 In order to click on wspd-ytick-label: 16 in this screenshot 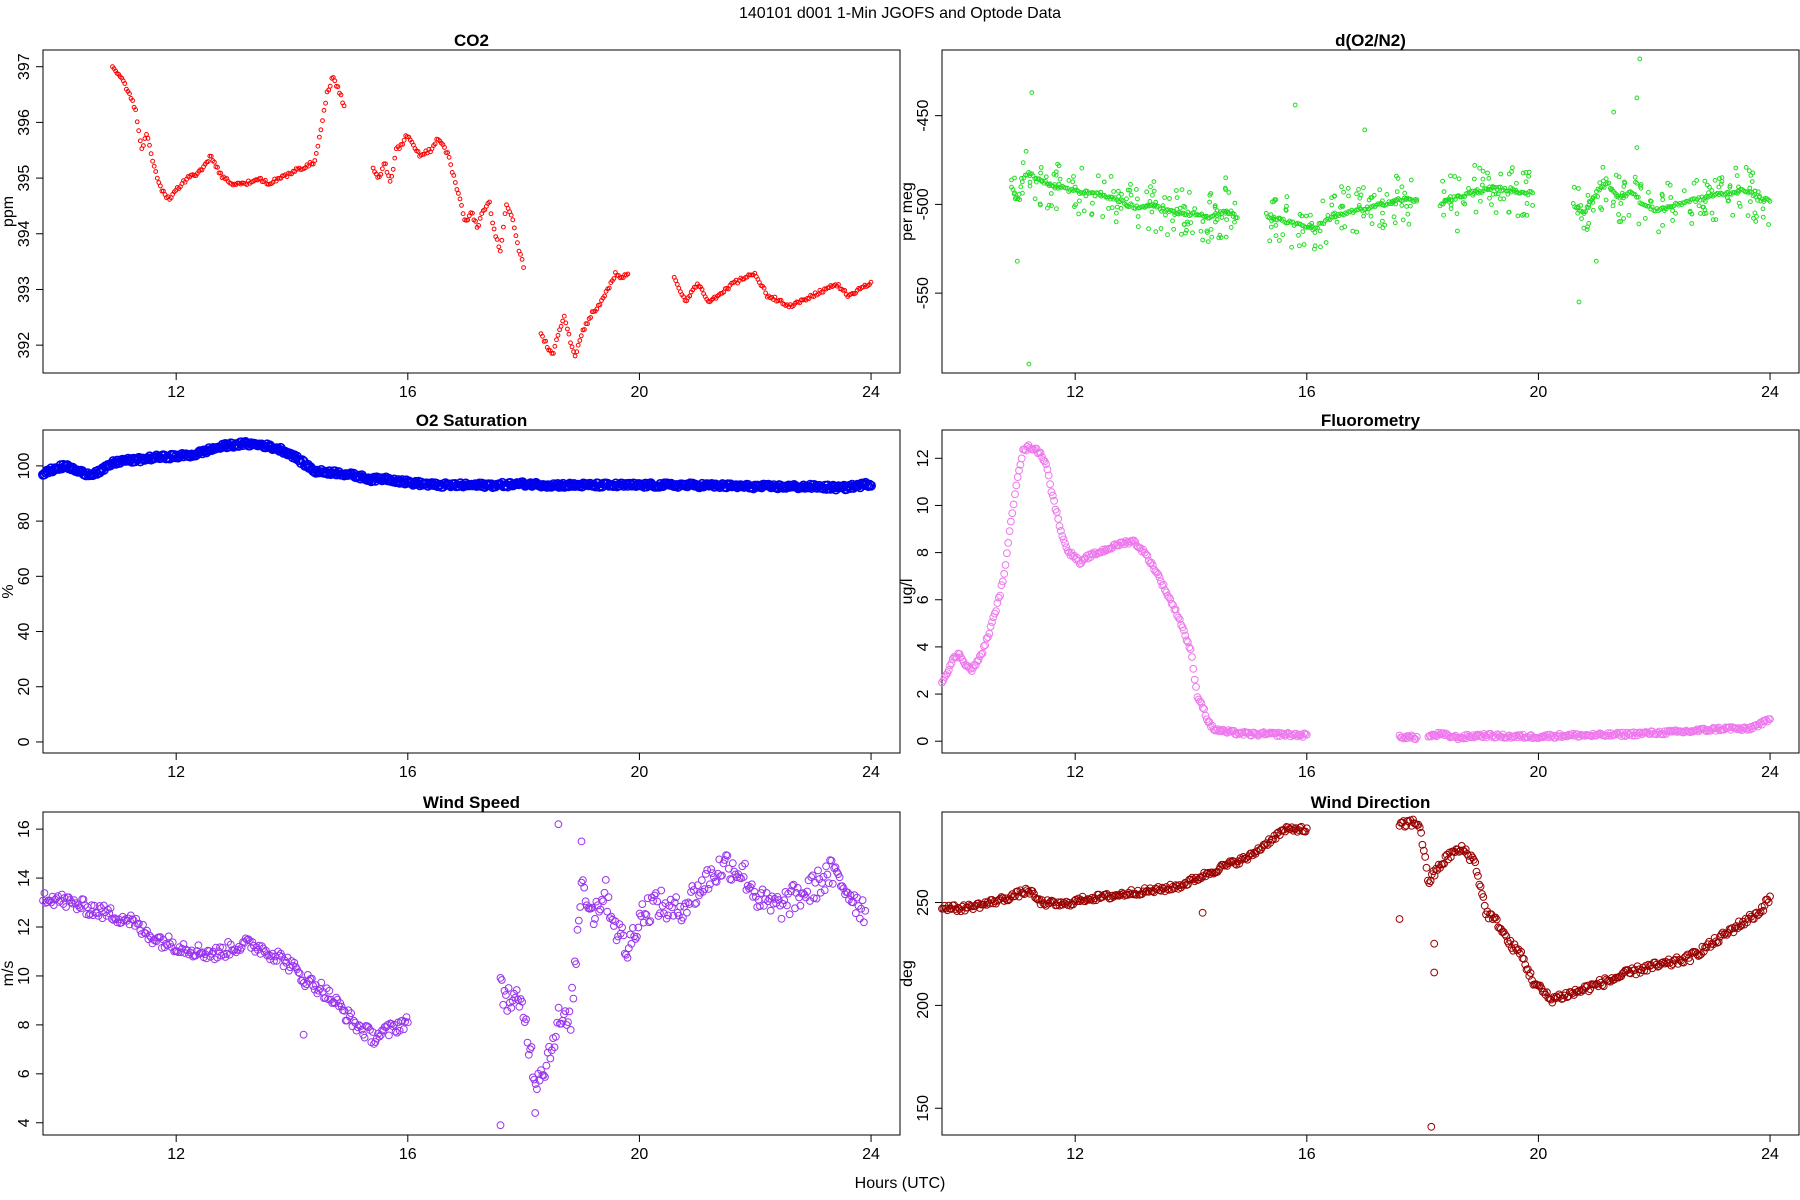, I will do `click(24, 829)`.